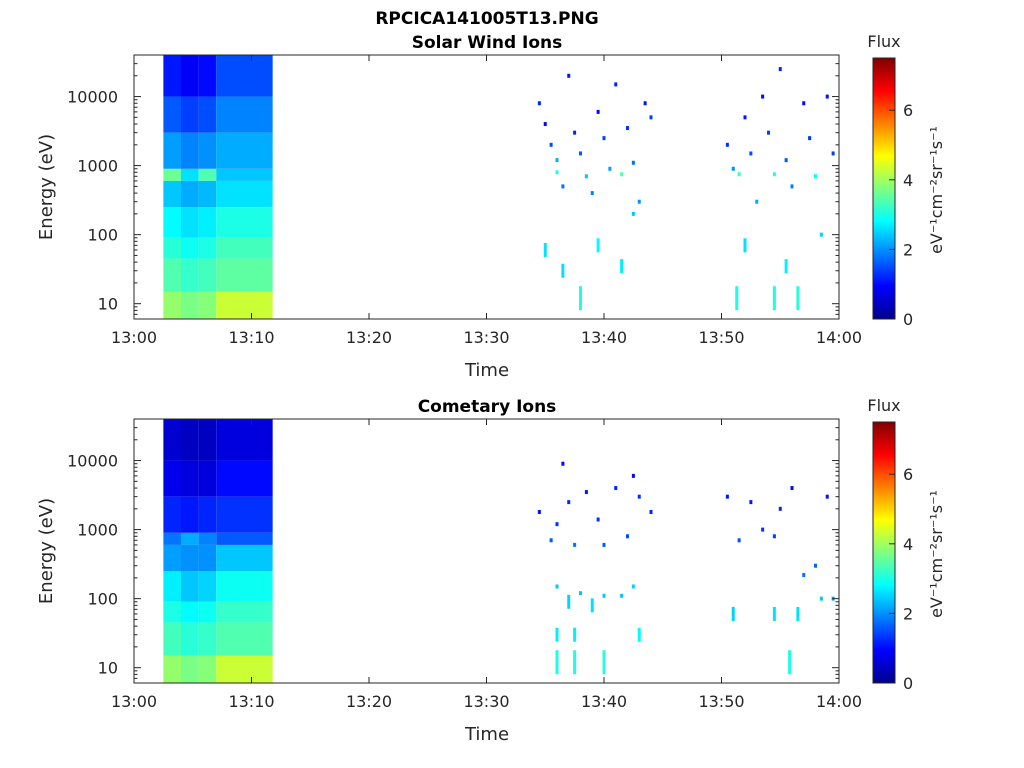 This screenshot has width=1024, height=768. What do you see at coordinates (134, 337) in the screenshot?
I see `x-tick-label: 13:00` at bounding box center [134, 337].